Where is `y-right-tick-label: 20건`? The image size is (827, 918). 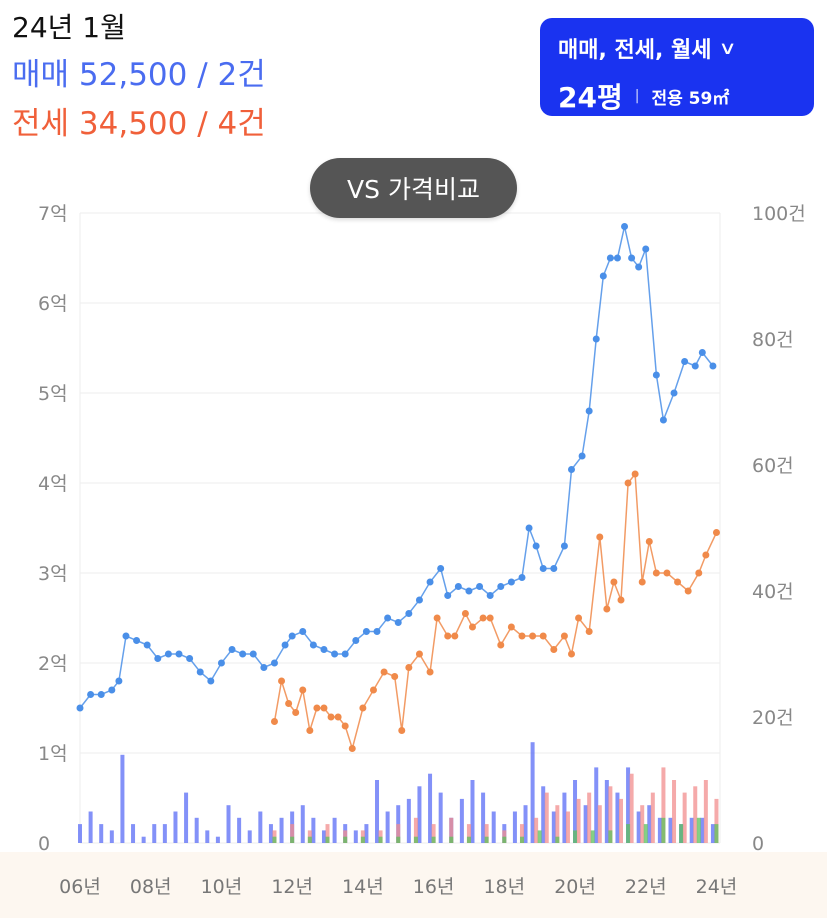 y-right-tick-label: 20건 is located at coordinates (773, 718).